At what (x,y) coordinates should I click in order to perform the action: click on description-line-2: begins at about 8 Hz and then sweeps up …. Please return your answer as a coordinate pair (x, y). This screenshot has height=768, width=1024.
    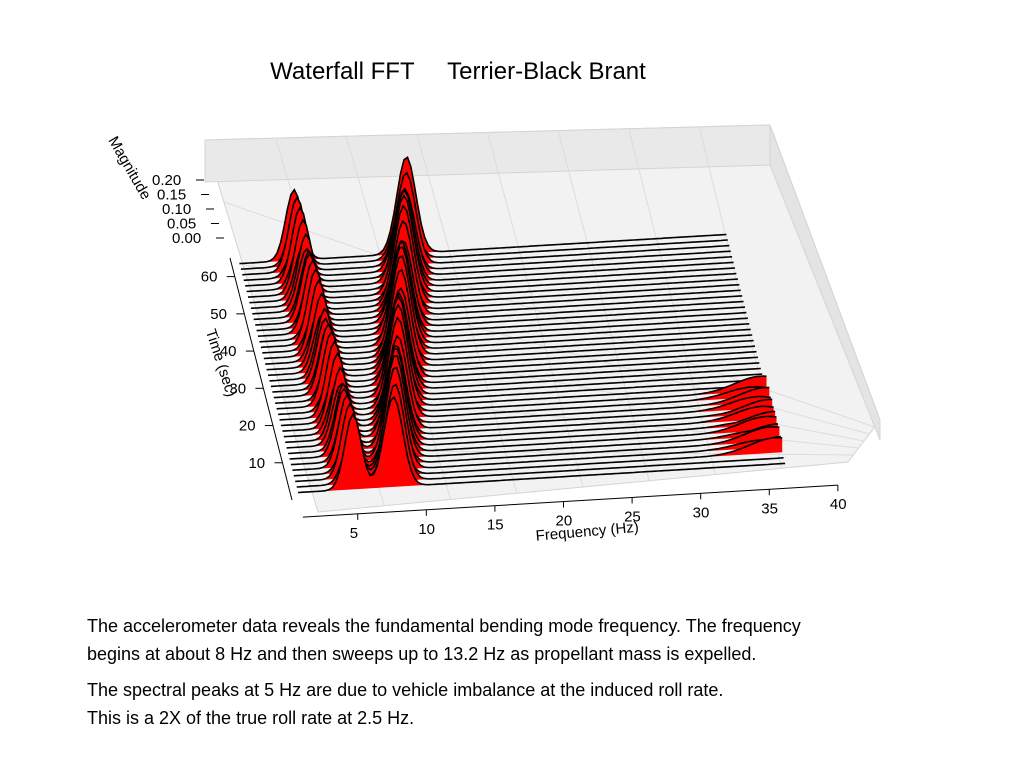
    Looking at the image, I should click on (422, 654).